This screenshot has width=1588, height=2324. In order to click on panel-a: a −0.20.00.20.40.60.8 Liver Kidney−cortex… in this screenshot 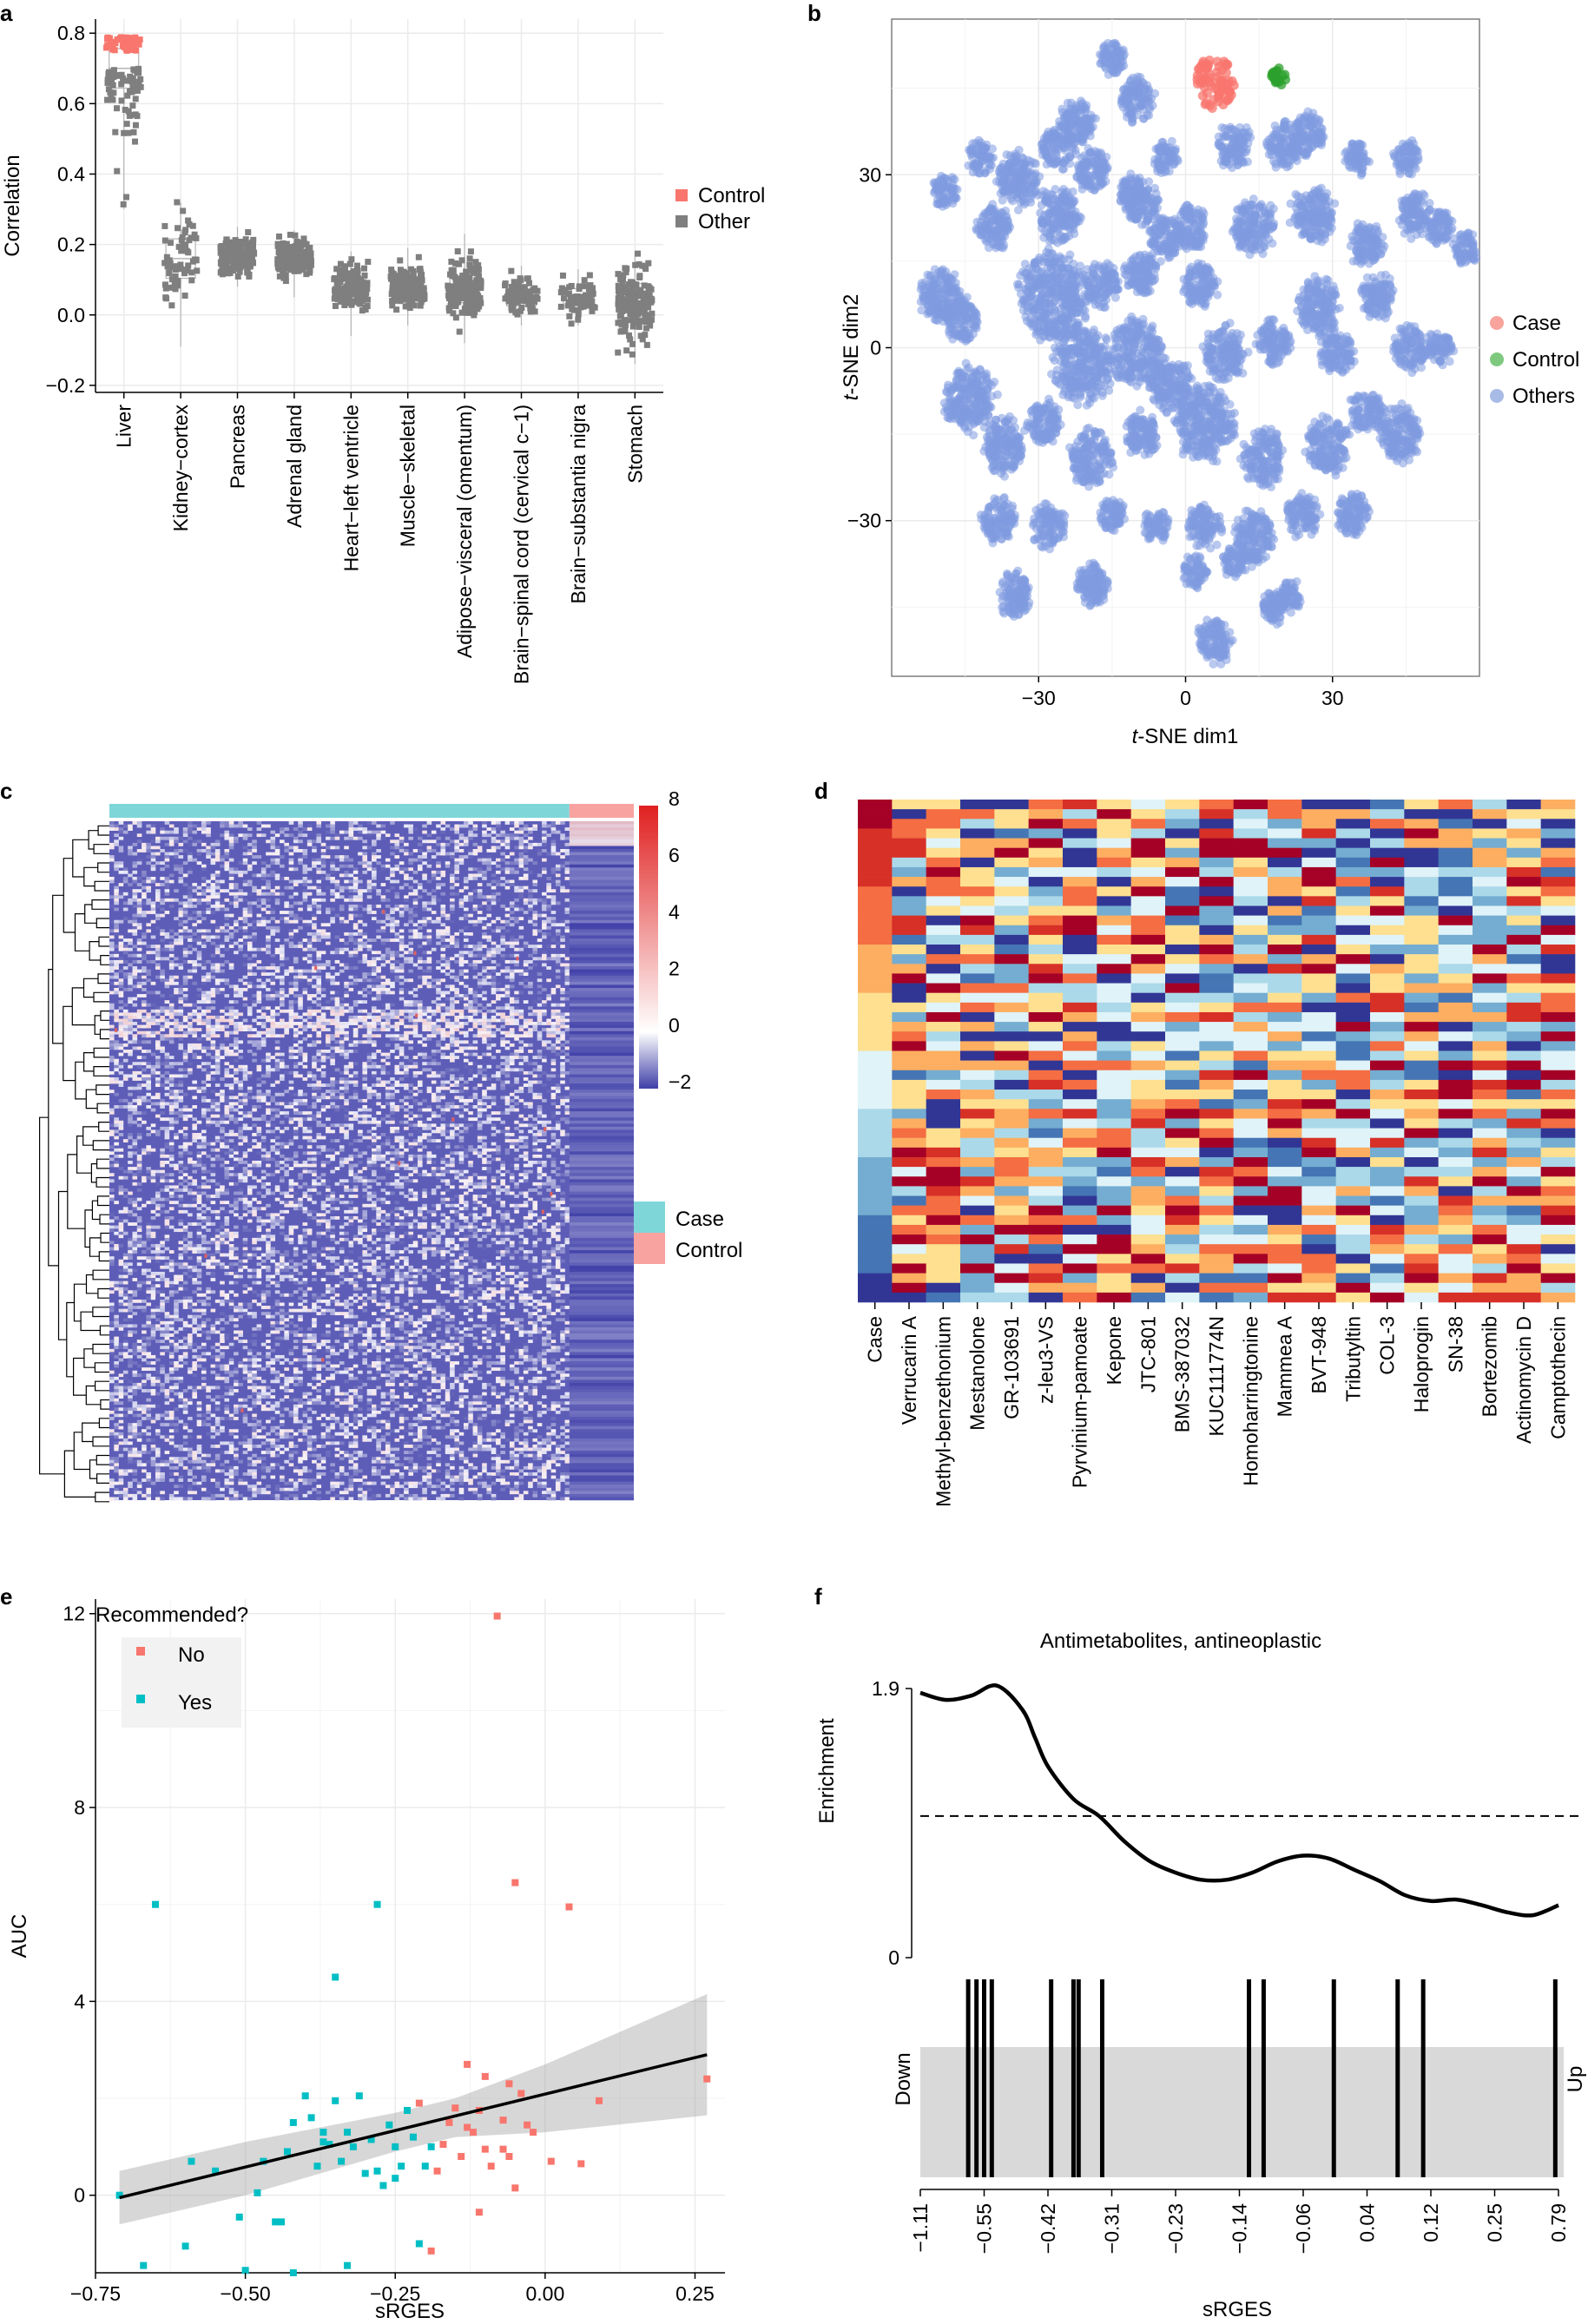, I will do `click(382, 342)`.